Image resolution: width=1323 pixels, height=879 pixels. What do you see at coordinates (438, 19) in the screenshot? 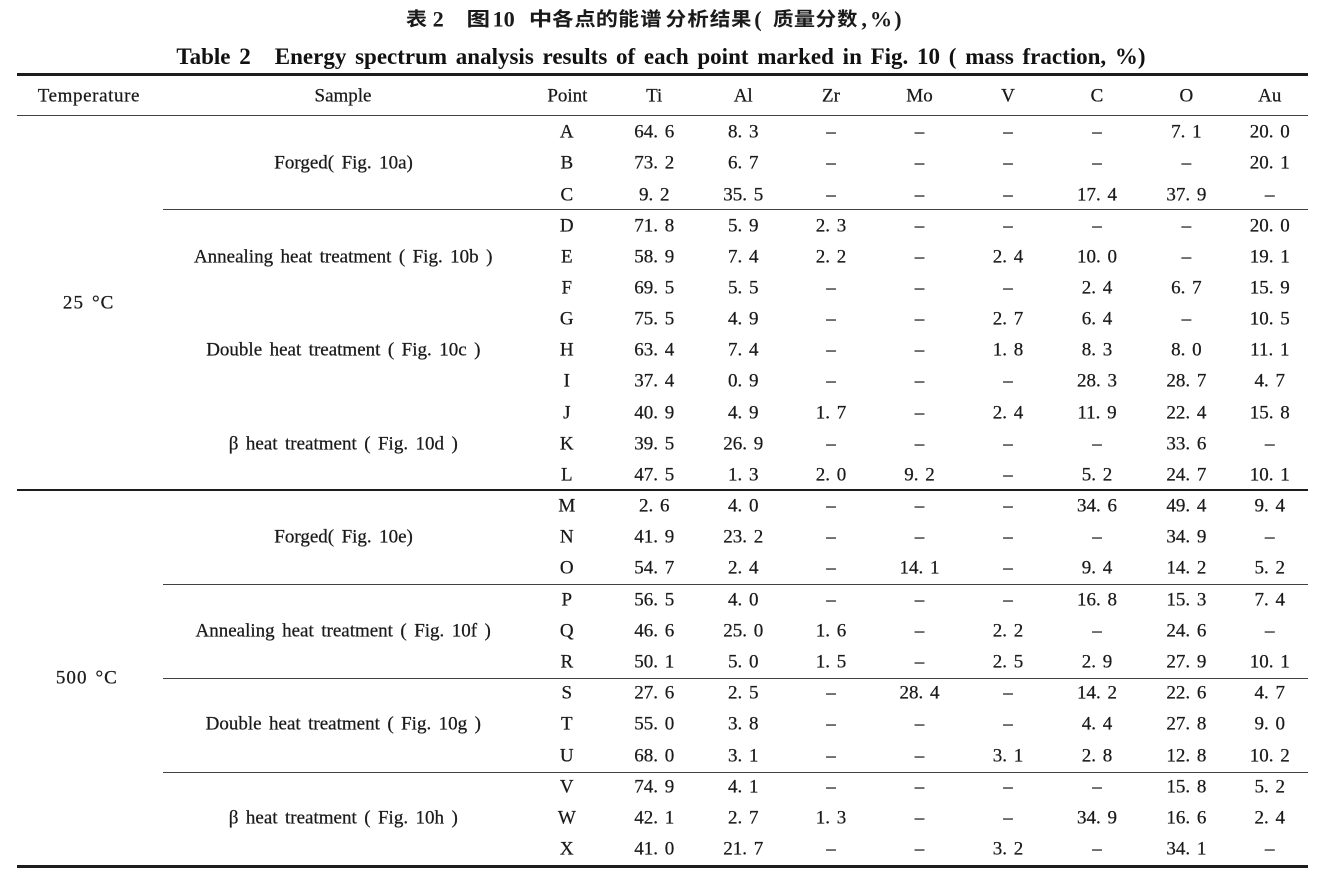
I see `svg-text: 2` at bounding box center [438, 19].